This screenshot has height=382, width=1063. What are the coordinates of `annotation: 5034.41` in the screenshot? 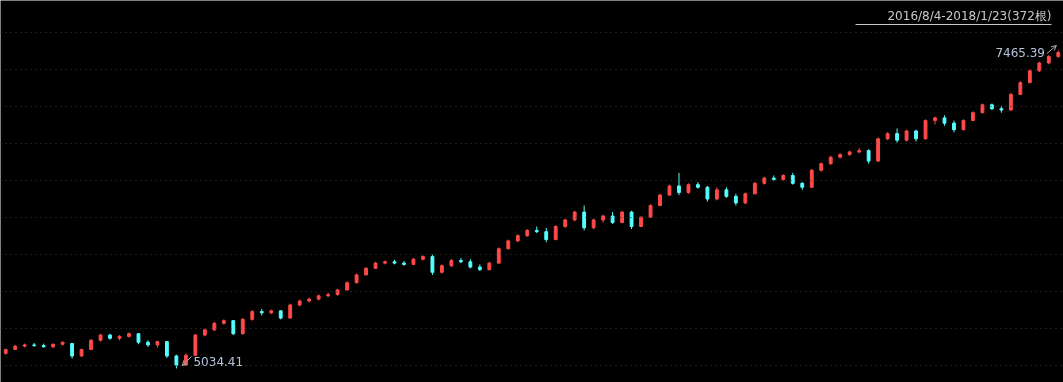 It's located at (218, 362).